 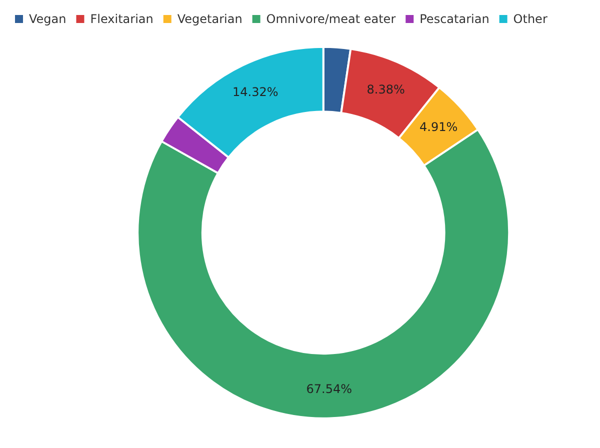 What do you see at coordinates (255, 91) in the screenshot?
I see `data-label: 14.32%` at bounding box center [255, 91].